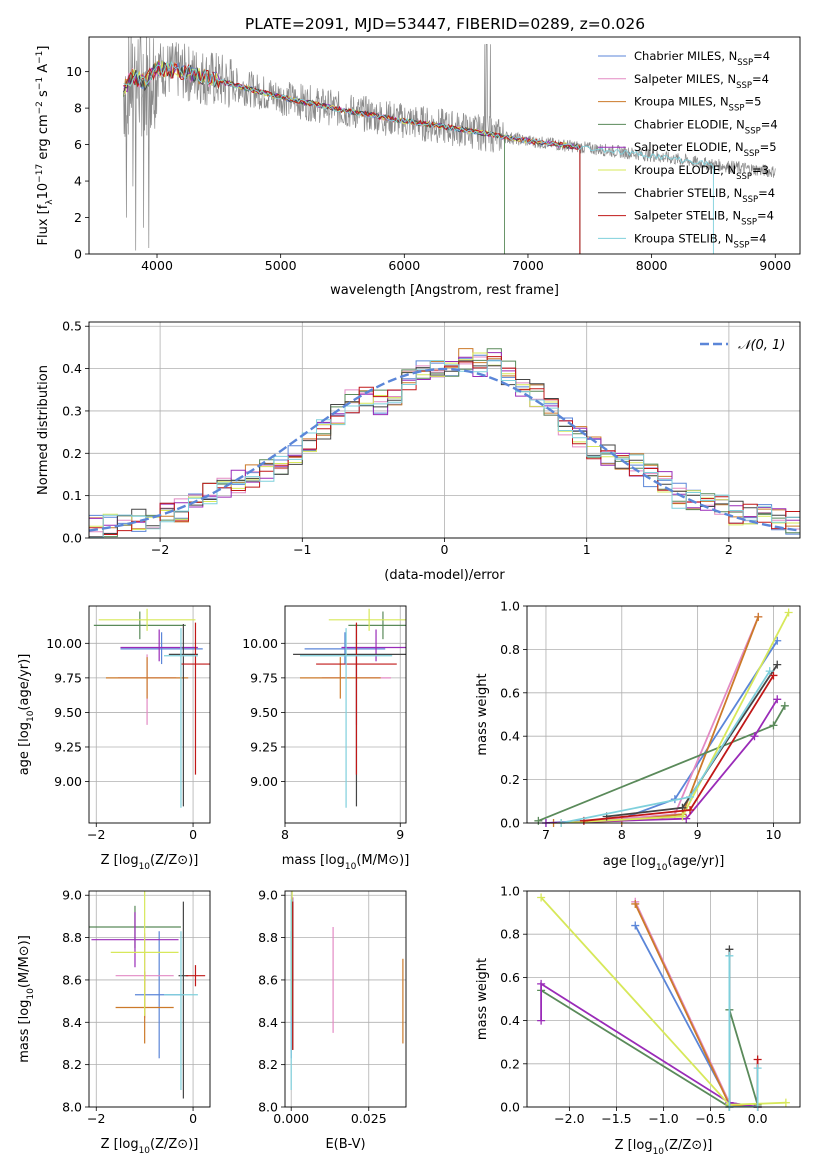 This screenshot has height=1170, width=819. Describe the element at coordinates (622, 834) in the screenshot. I see `x-tick-label: 8` at that location.